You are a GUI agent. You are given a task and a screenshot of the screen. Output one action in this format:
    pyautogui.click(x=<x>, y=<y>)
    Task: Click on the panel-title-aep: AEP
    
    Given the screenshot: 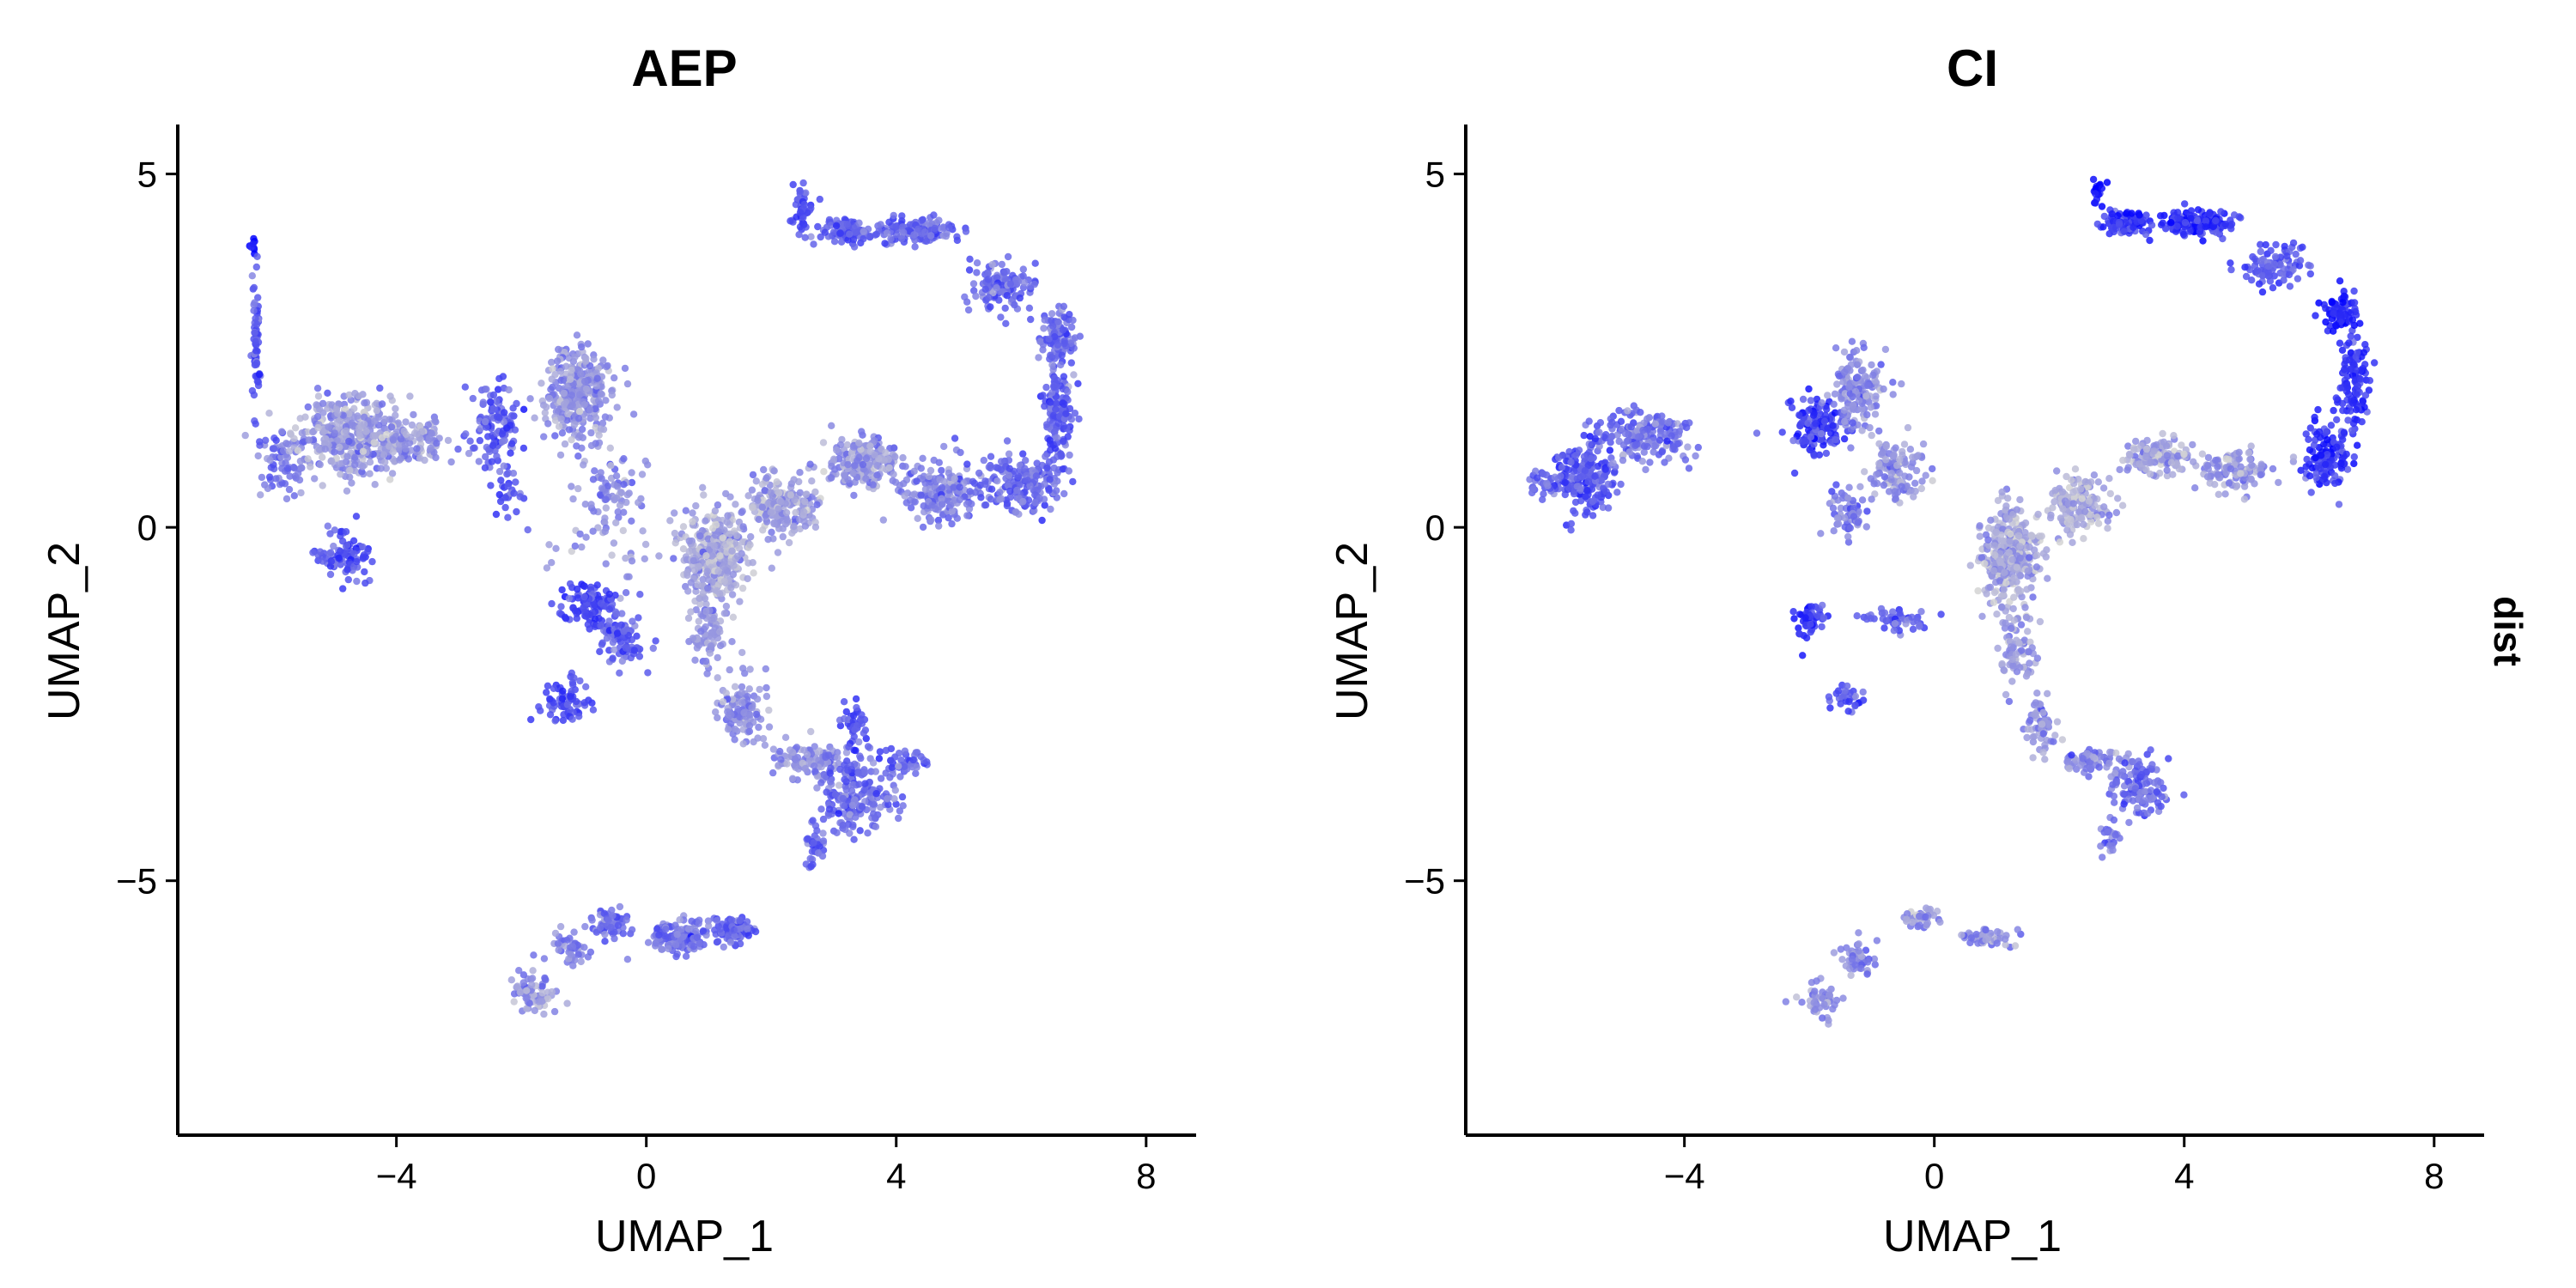 What is the action you would take?
    pyautogui.click(x=684, y=68)
    